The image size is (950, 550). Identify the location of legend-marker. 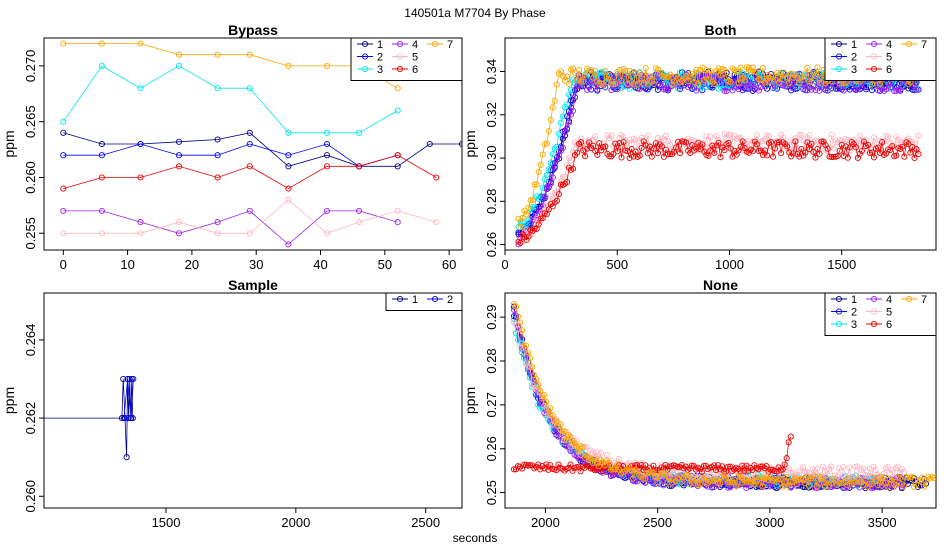
(400, 44).